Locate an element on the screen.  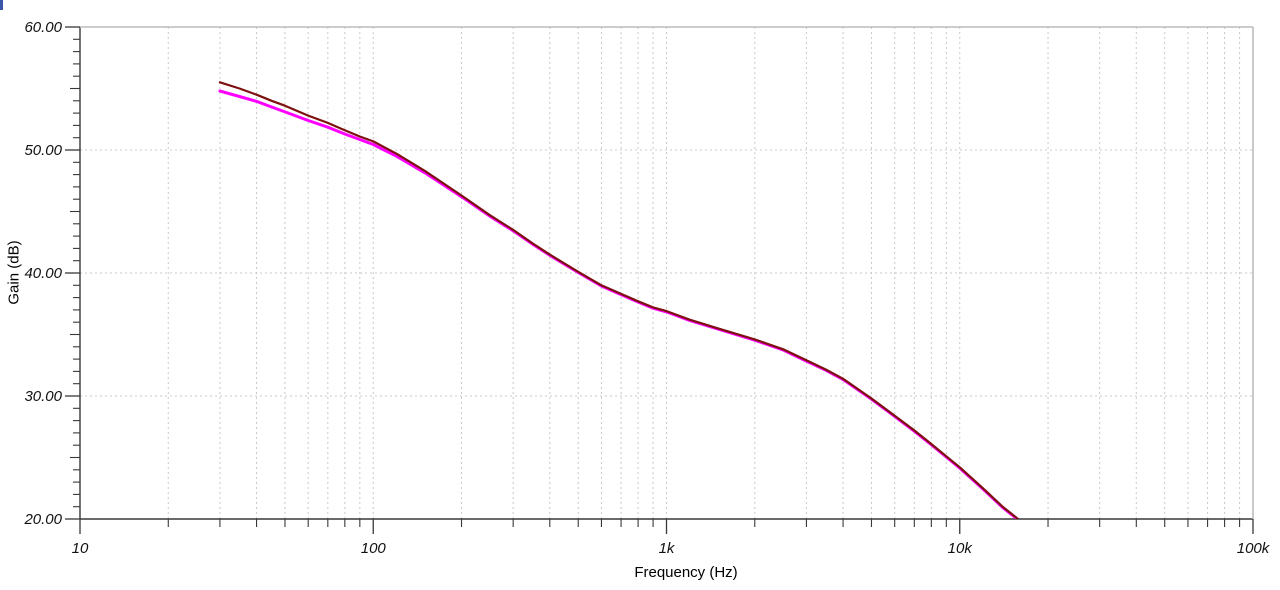
window-corner-artifact is located at coordinates (1, 5).